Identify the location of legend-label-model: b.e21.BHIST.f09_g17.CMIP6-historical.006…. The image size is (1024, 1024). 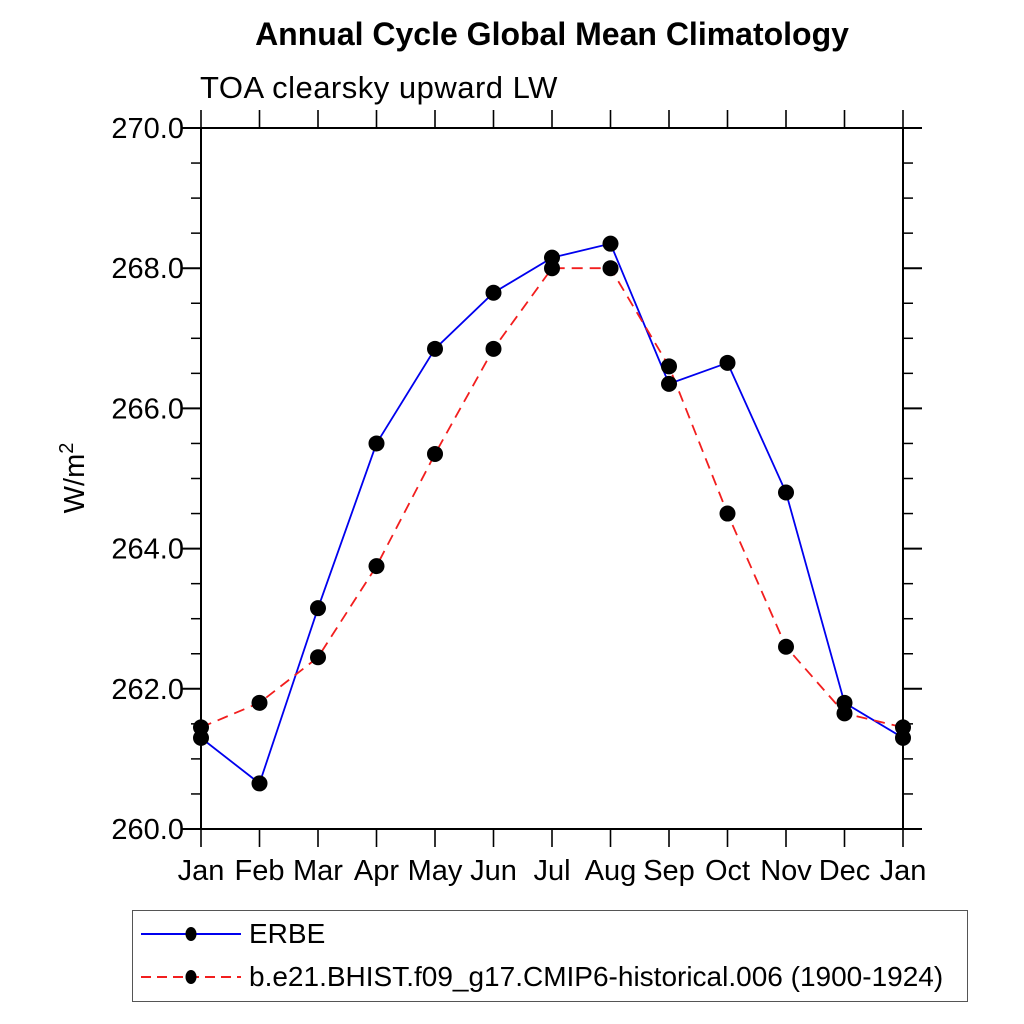
(596, 976).